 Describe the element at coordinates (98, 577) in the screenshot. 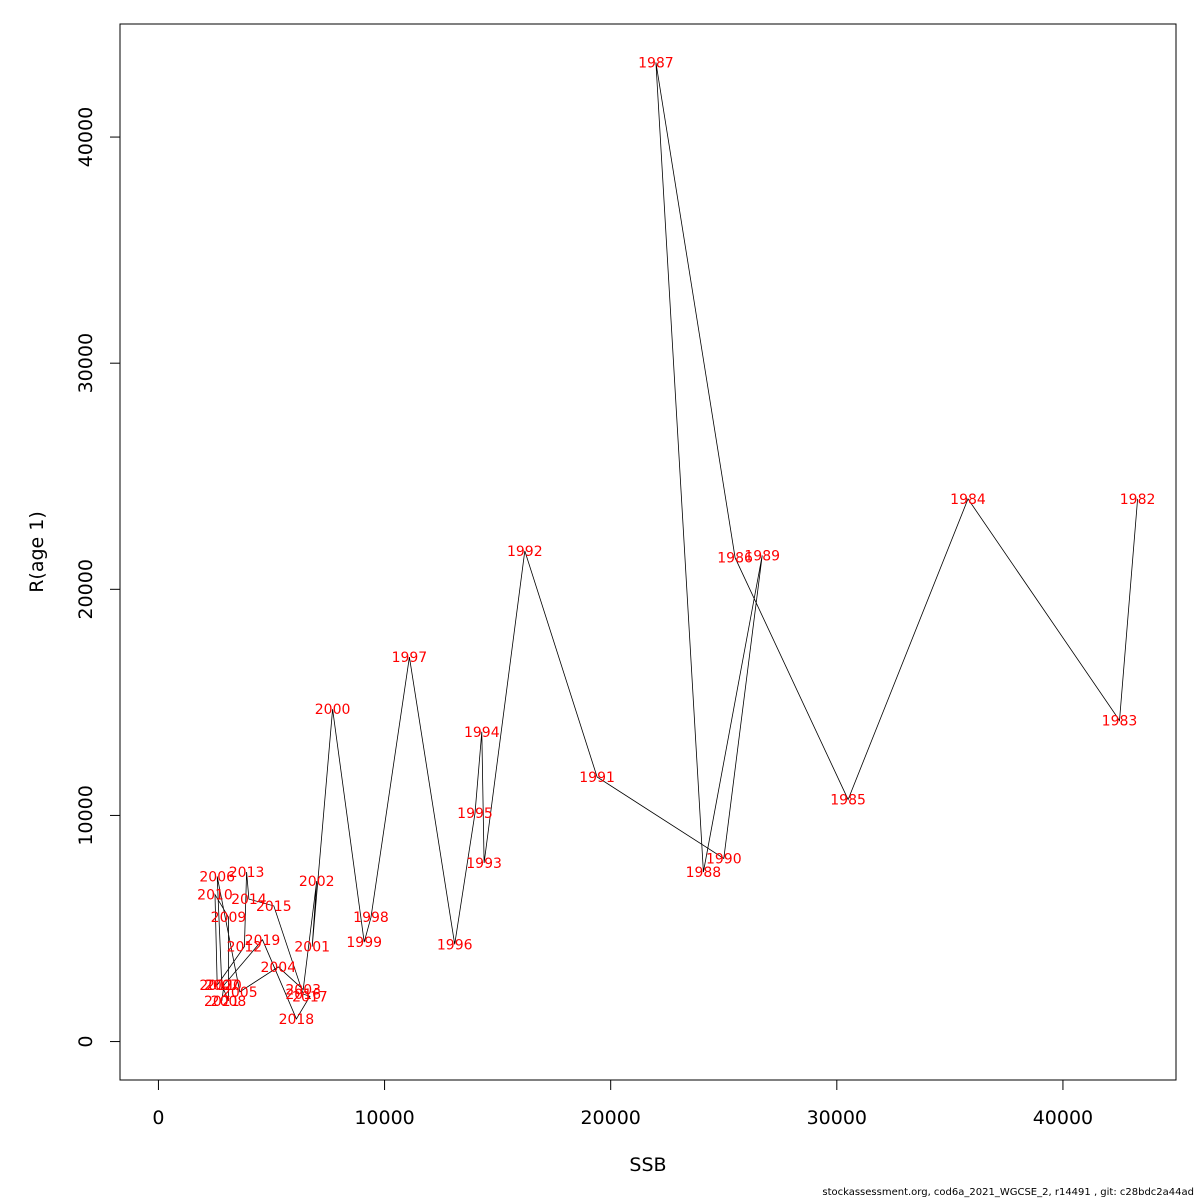

I see `y-axis: 0 10000 20000 30000 40000` at that location.